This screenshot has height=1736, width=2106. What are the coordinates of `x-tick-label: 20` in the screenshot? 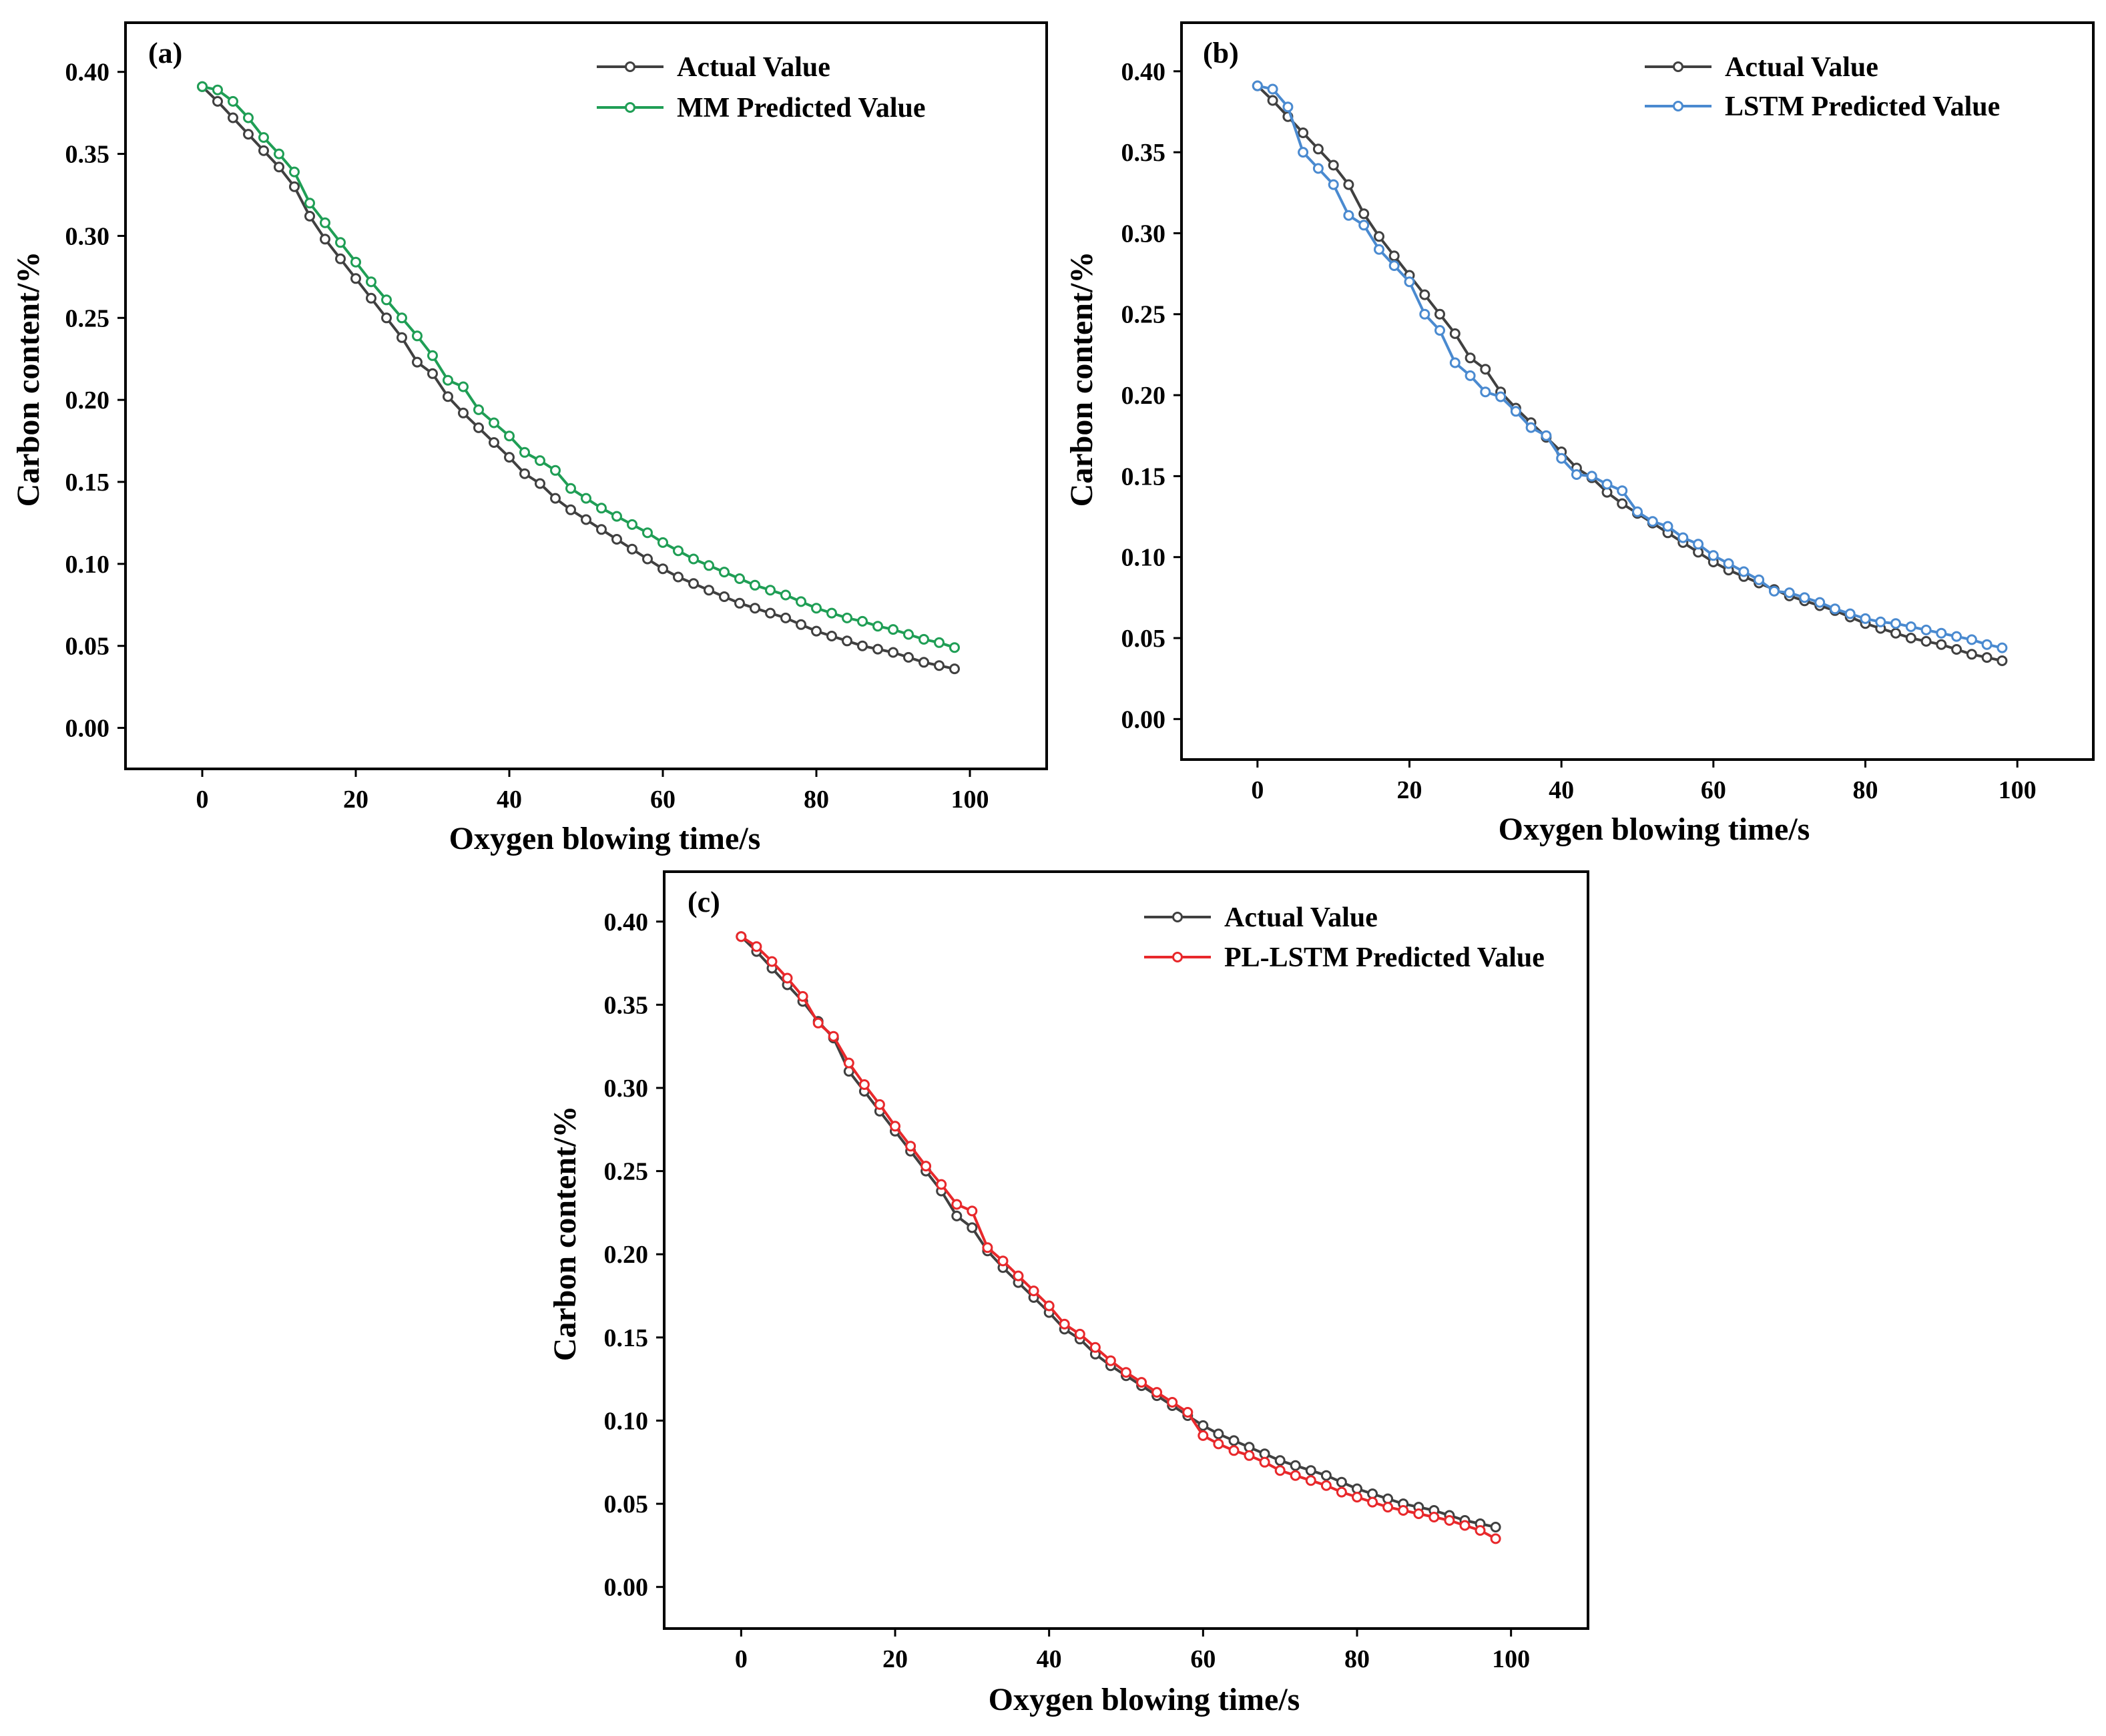 It's located at (895, 1659).